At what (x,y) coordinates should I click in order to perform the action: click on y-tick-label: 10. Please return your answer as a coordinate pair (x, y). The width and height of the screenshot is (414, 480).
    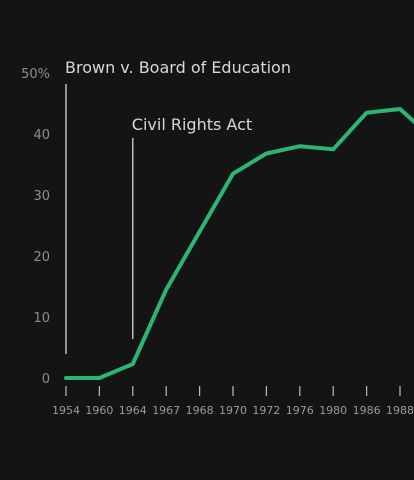
    Looking at the image, I should click on (41, 318).